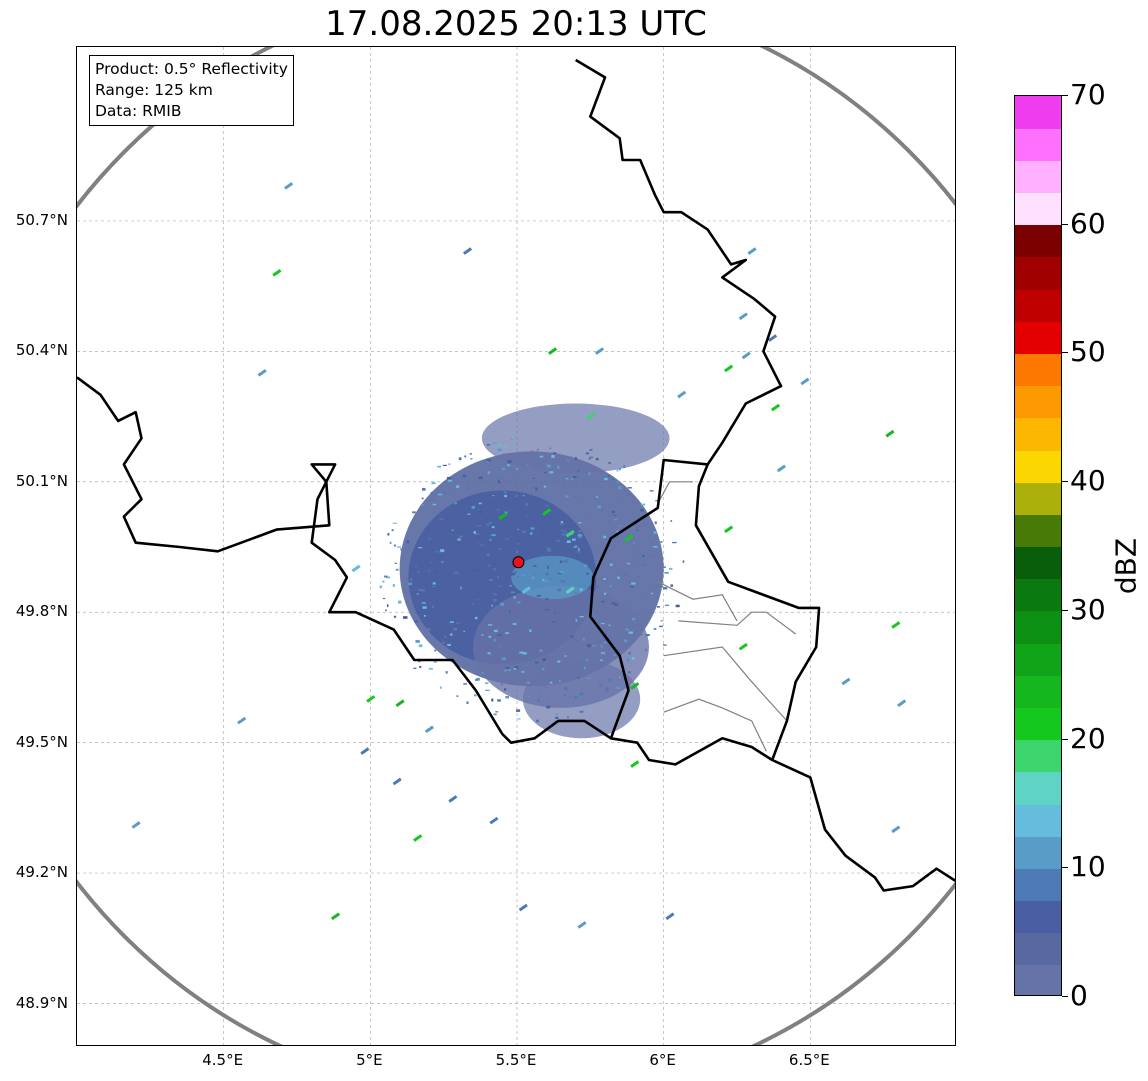 The width and height of the screenshot is (1148, 1081). What do you see at coordinates (575, 438) in the screenshot?
I see `echo-area` at bounding box center [575, 438].